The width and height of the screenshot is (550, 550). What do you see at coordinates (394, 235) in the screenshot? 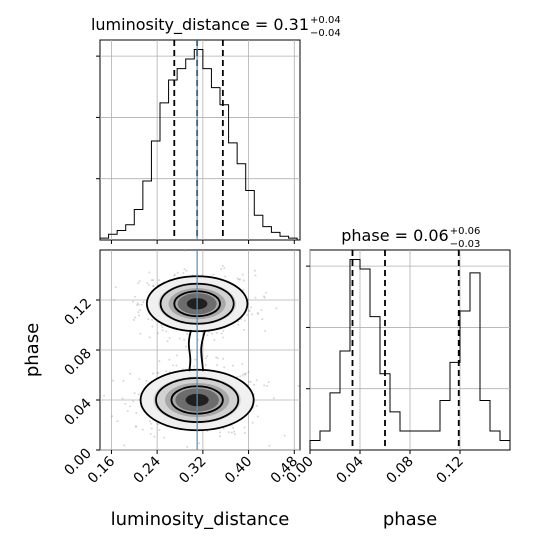
I see `br-title-main: phase = 0.06` at bounding box center [394, 235].